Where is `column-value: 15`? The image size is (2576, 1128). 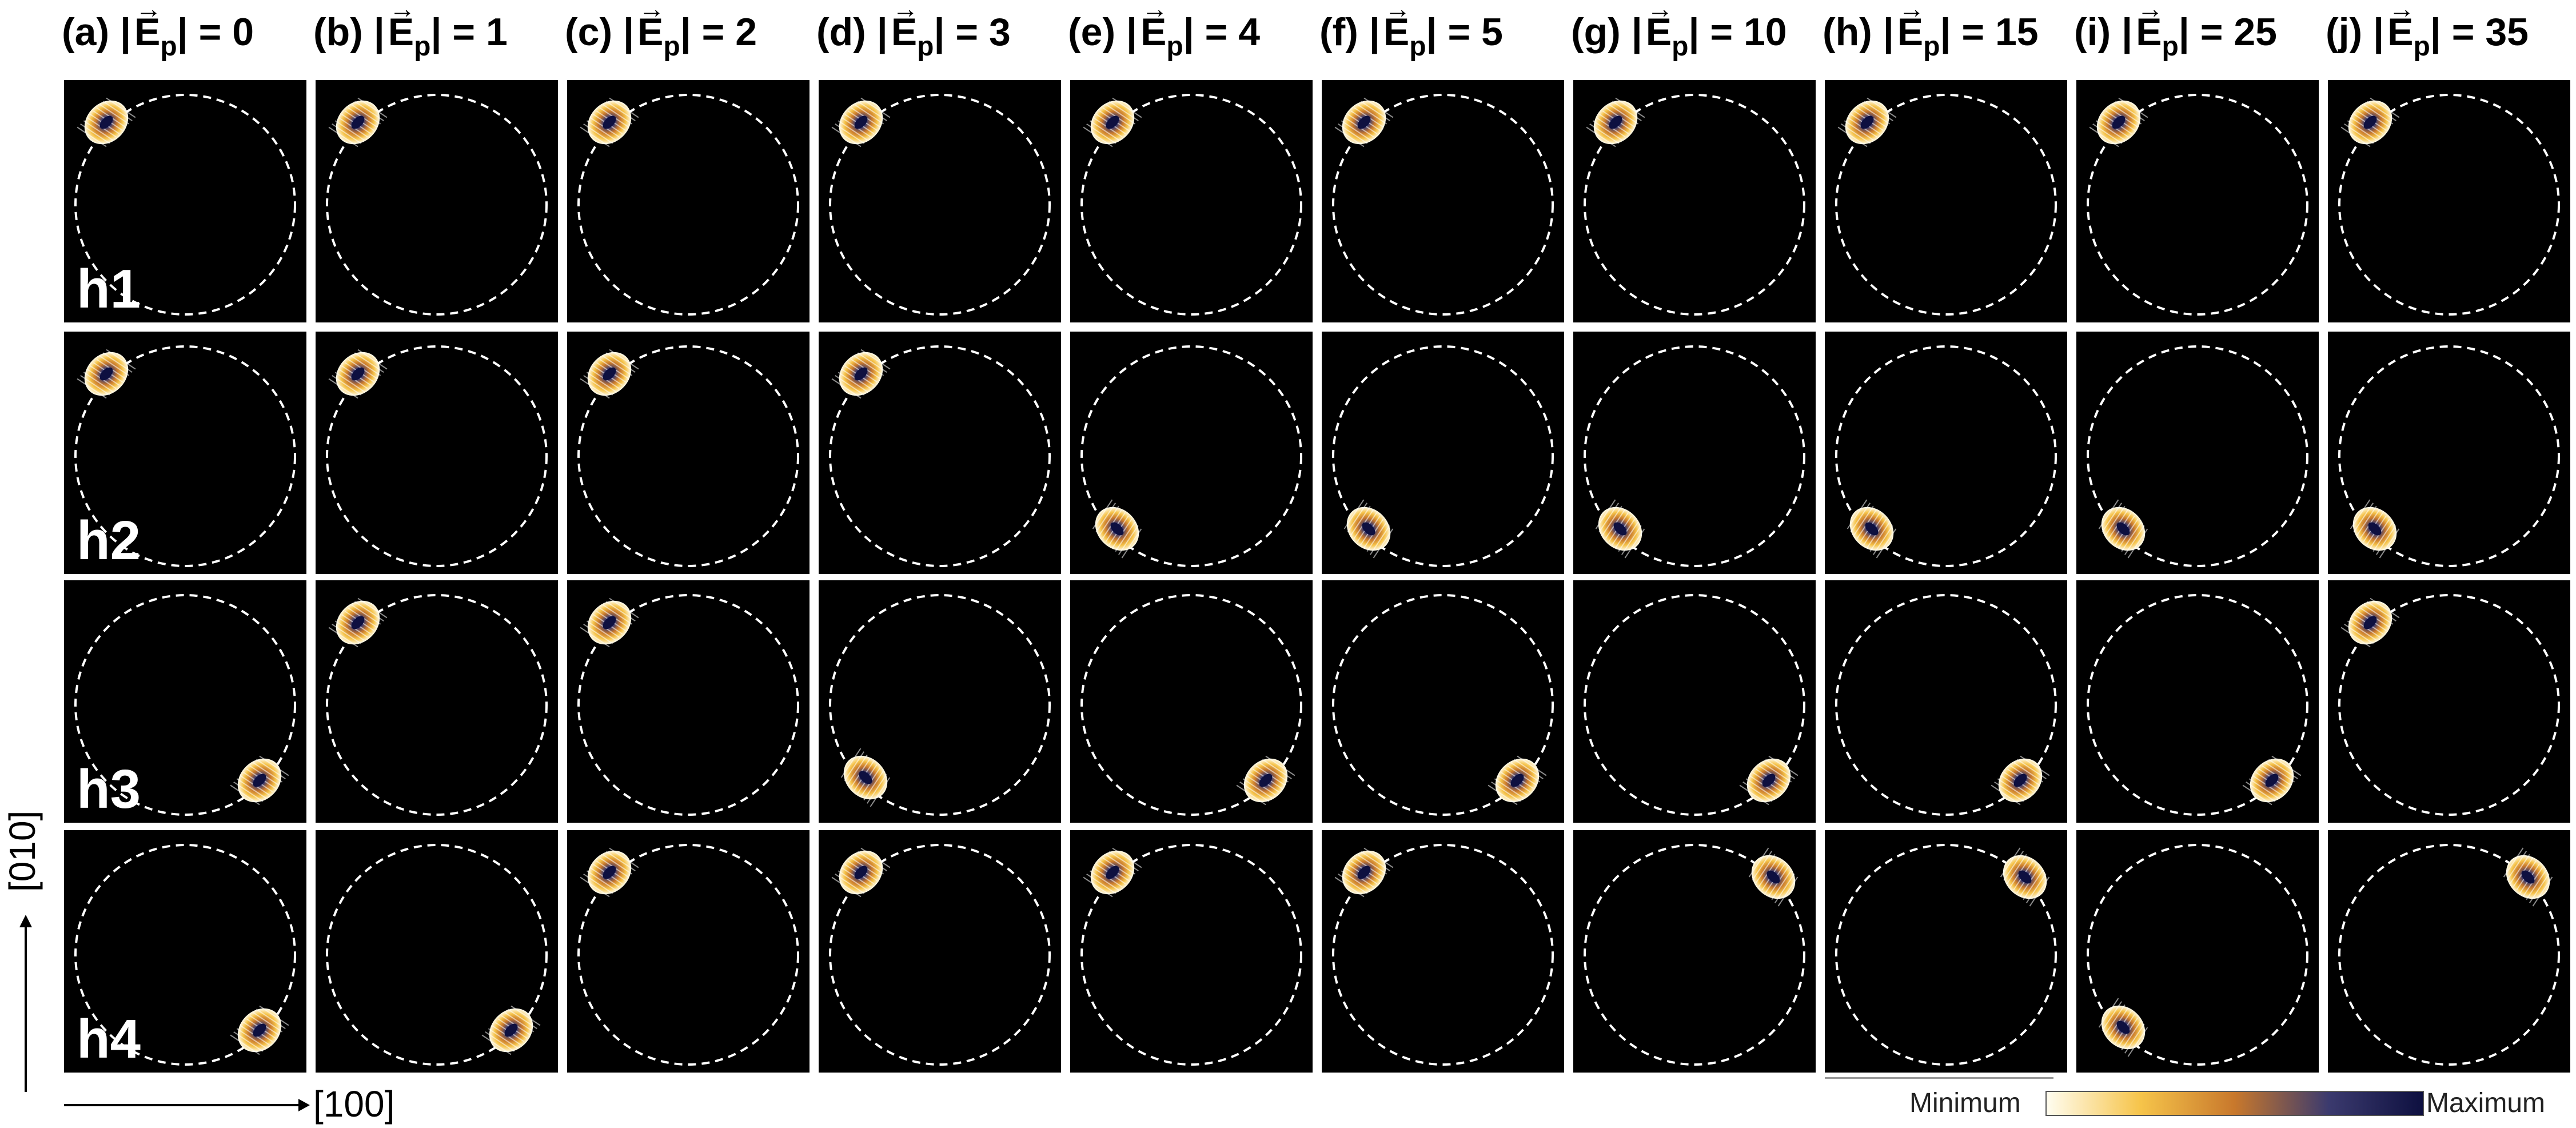 column-value: 15 is located at coordinates (2017, 32).